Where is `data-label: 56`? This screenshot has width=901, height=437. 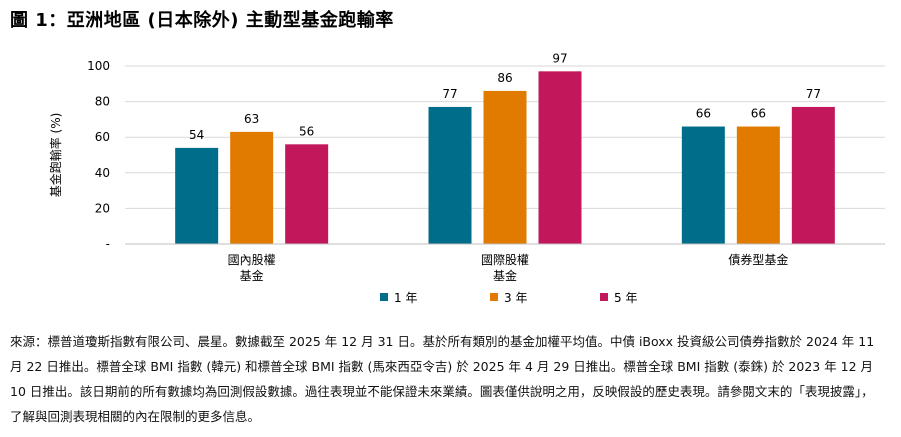
data-label: 56 is located at coordinates (306, 131).